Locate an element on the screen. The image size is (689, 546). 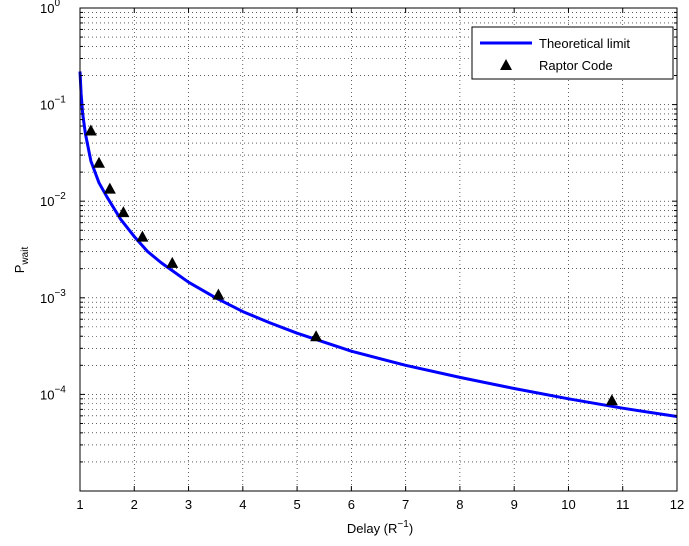
x-tick-label: 3 is located at coordinates (188, 504).